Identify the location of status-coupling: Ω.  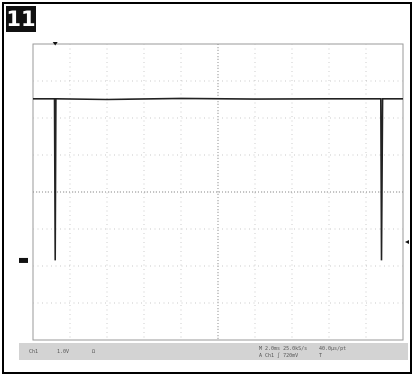
(94, 352).